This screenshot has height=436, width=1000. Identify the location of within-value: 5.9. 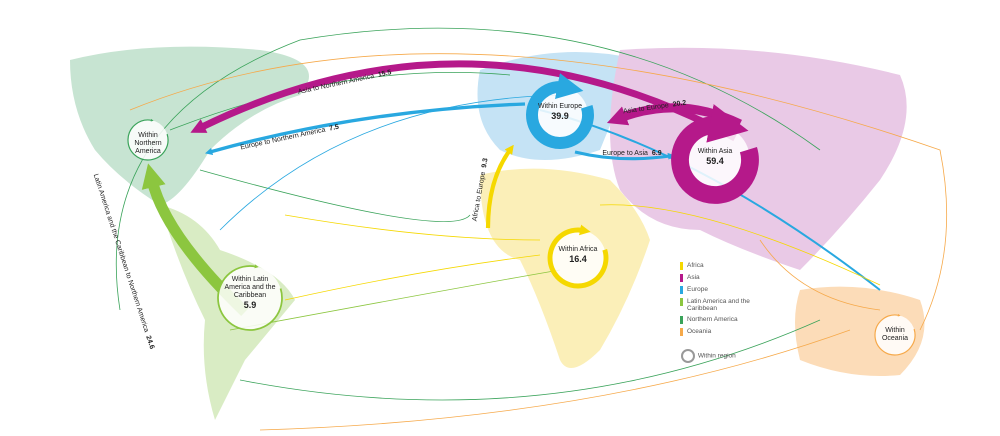
(250, 305).